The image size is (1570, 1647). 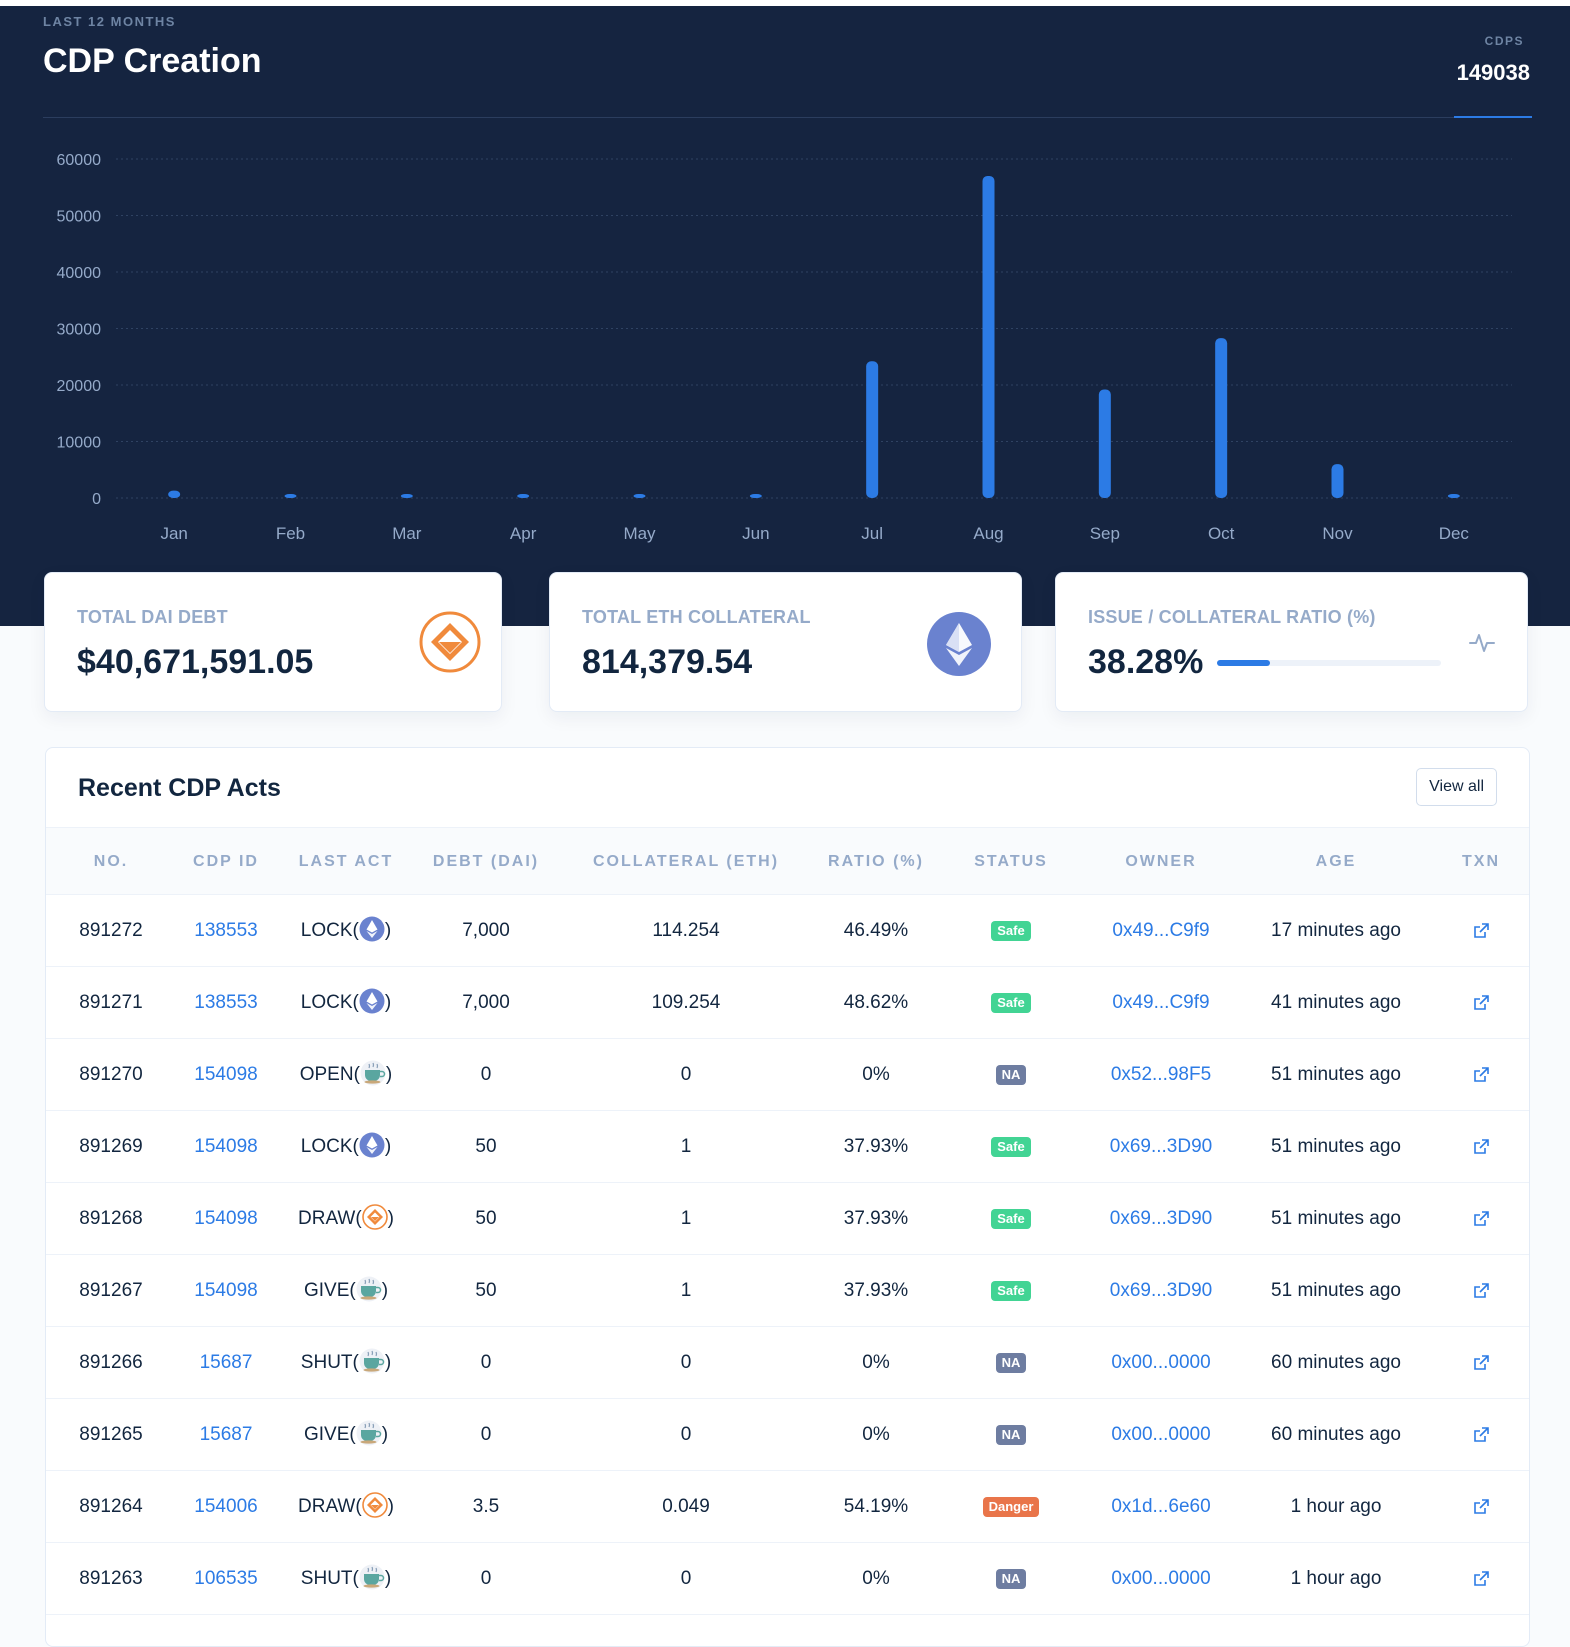 I want to click on act-label: OPEN, so click(x=326, y=1074).